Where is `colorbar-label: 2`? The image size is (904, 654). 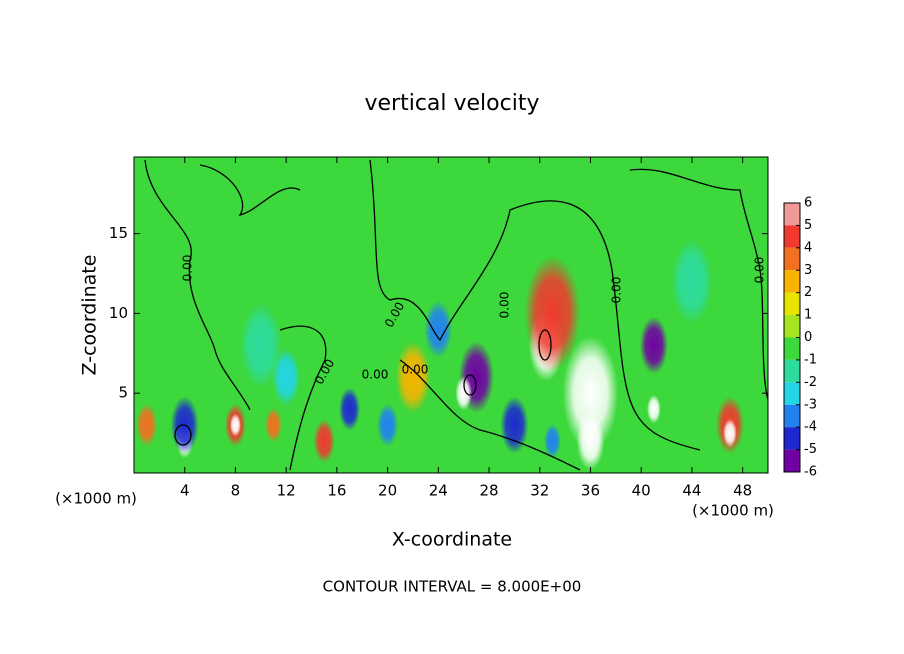 colorbar-label: 2 is located at coordinates (808, 292).